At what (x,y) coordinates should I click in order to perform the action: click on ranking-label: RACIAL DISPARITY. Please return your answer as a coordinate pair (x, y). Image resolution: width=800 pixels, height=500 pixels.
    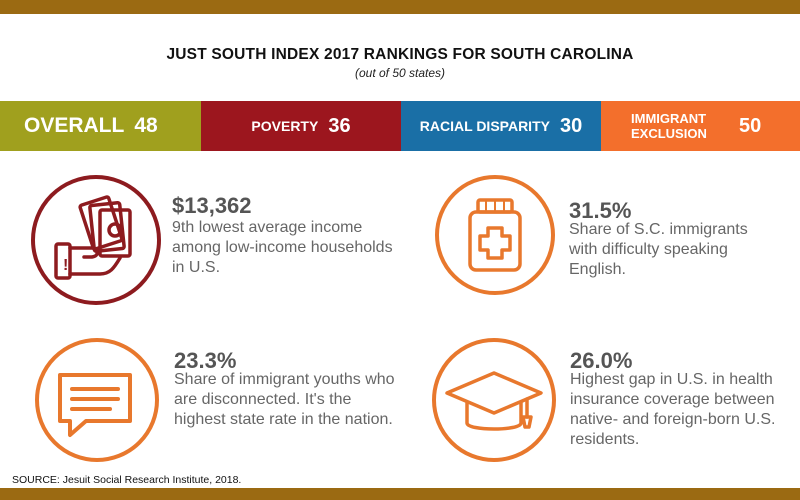
    Looking at the image, I should click on (484, 126).